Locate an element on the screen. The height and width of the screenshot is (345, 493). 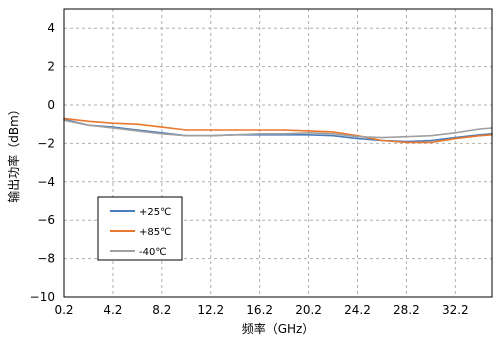
y-tick-label: 4 is located at coordinates (51, 28).